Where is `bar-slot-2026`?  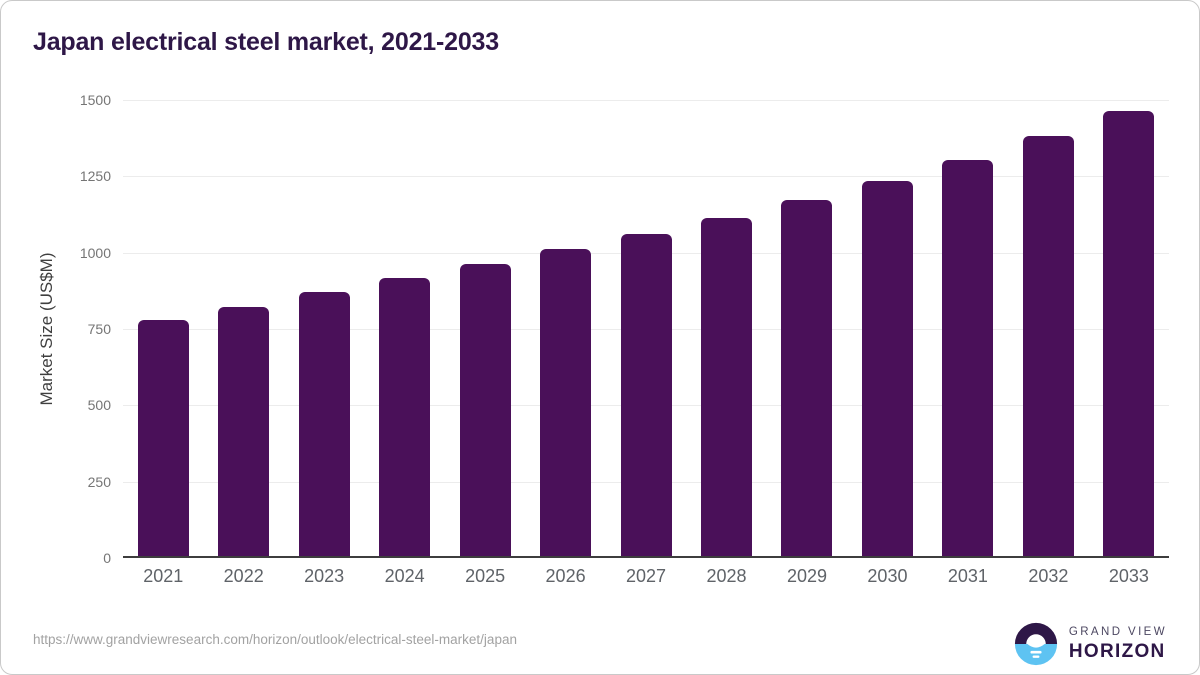
bar-slot-2026 is located at coordinates (565, 328).